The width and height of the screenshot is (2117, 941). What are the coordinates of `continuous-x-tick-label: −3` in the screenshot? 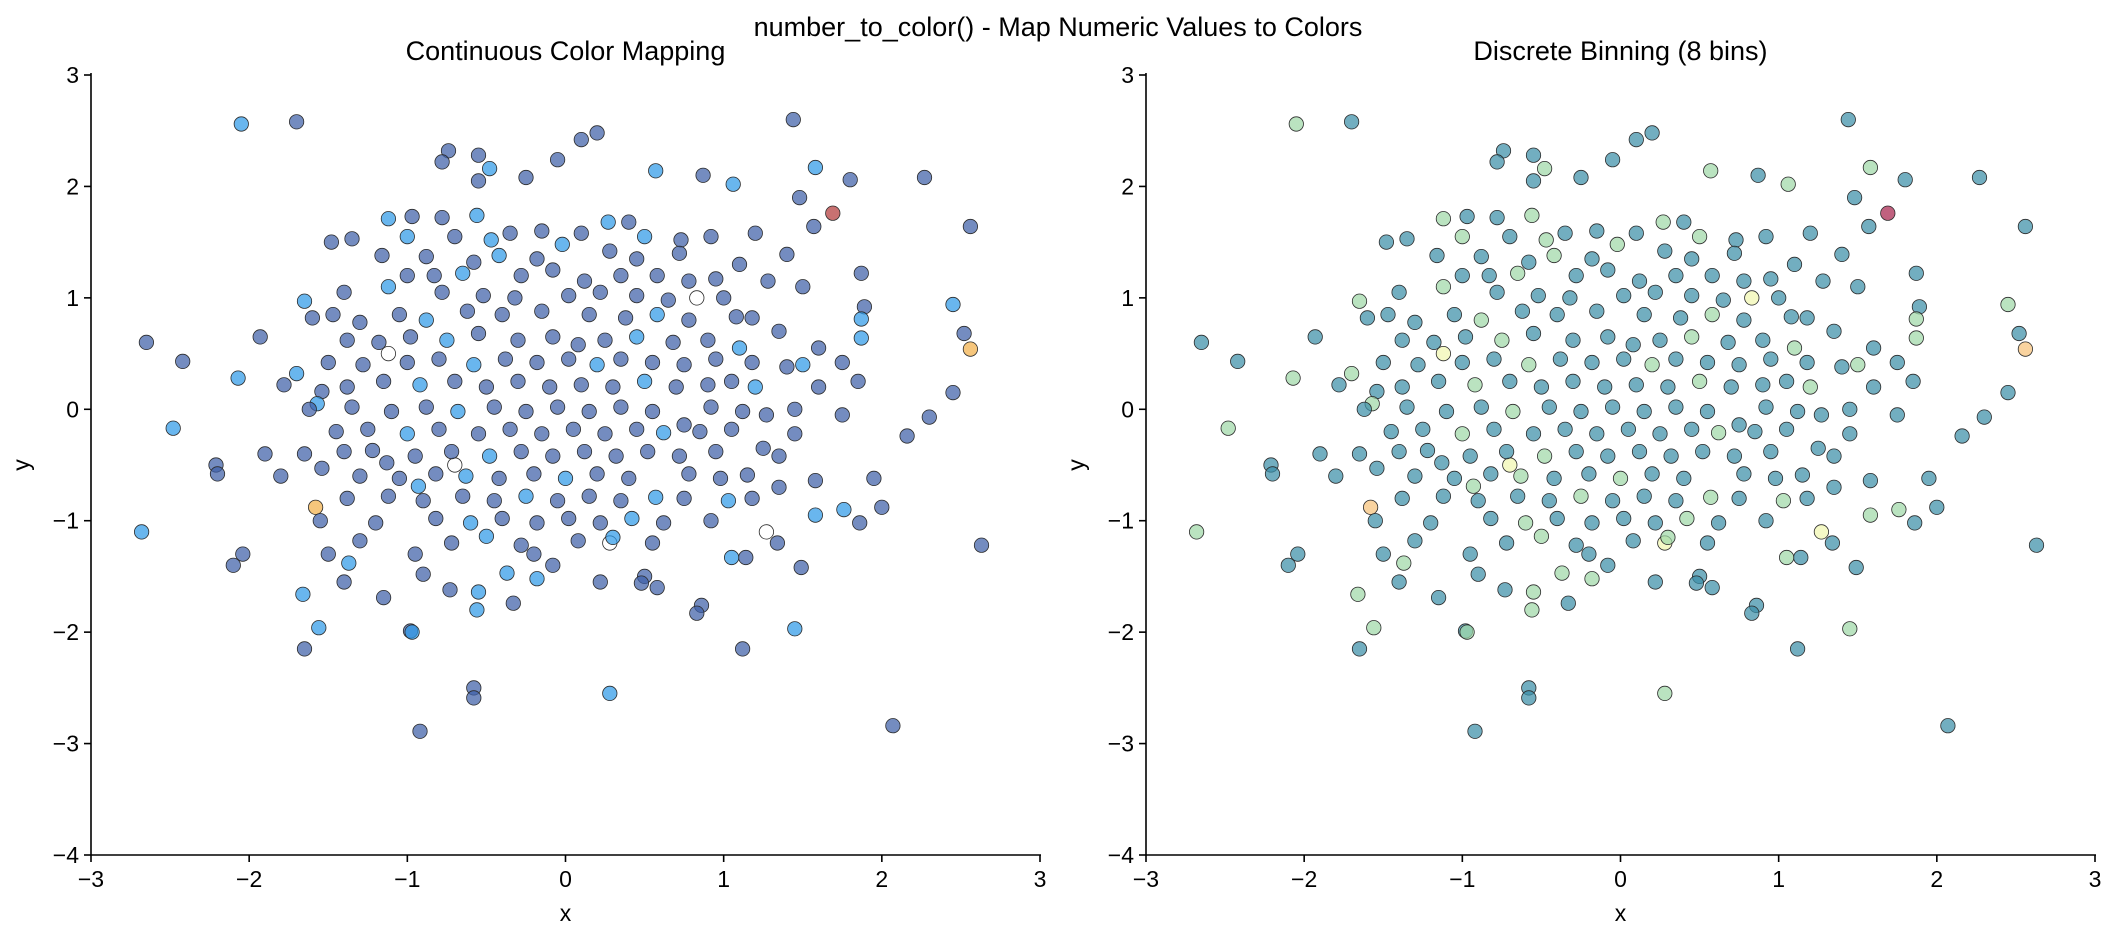 It's located at (91, 879).